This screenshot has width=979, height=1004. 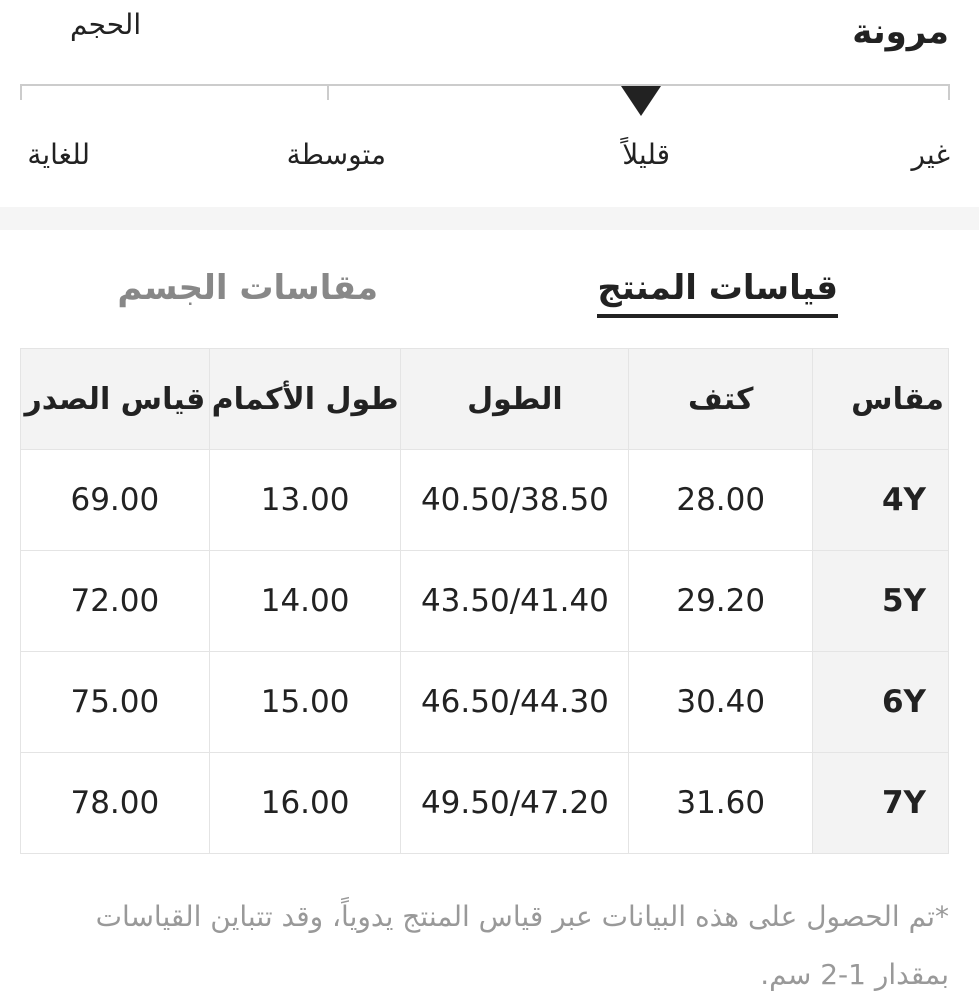 What do you see at coordinates (721, 500) in the screenshot?
I see `cell-shoulder: 28.00` at bounding box center [721, 500].